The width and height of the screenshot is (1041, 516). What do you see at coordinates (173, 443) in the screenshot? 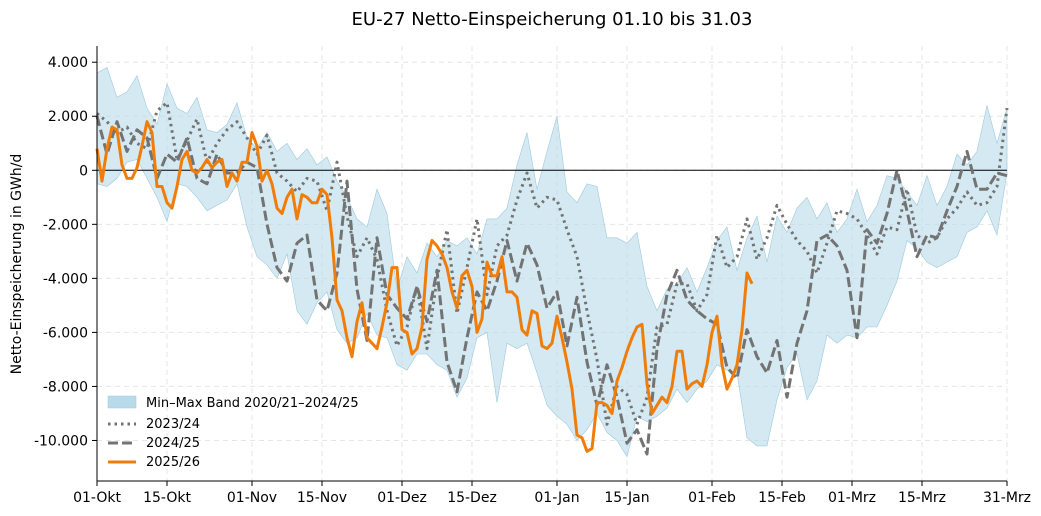
I see `legend-2024-label: 2024/25` at bounding box center [173, 443].